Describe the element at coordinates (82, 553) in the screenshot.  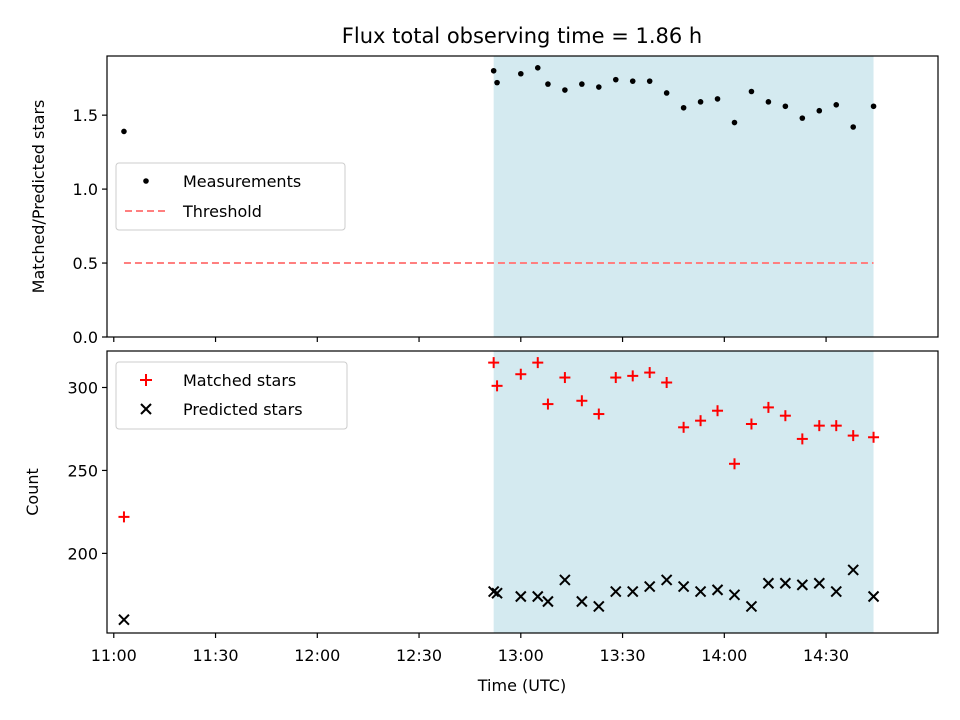
I see `y-tick-label: 200` at that location.